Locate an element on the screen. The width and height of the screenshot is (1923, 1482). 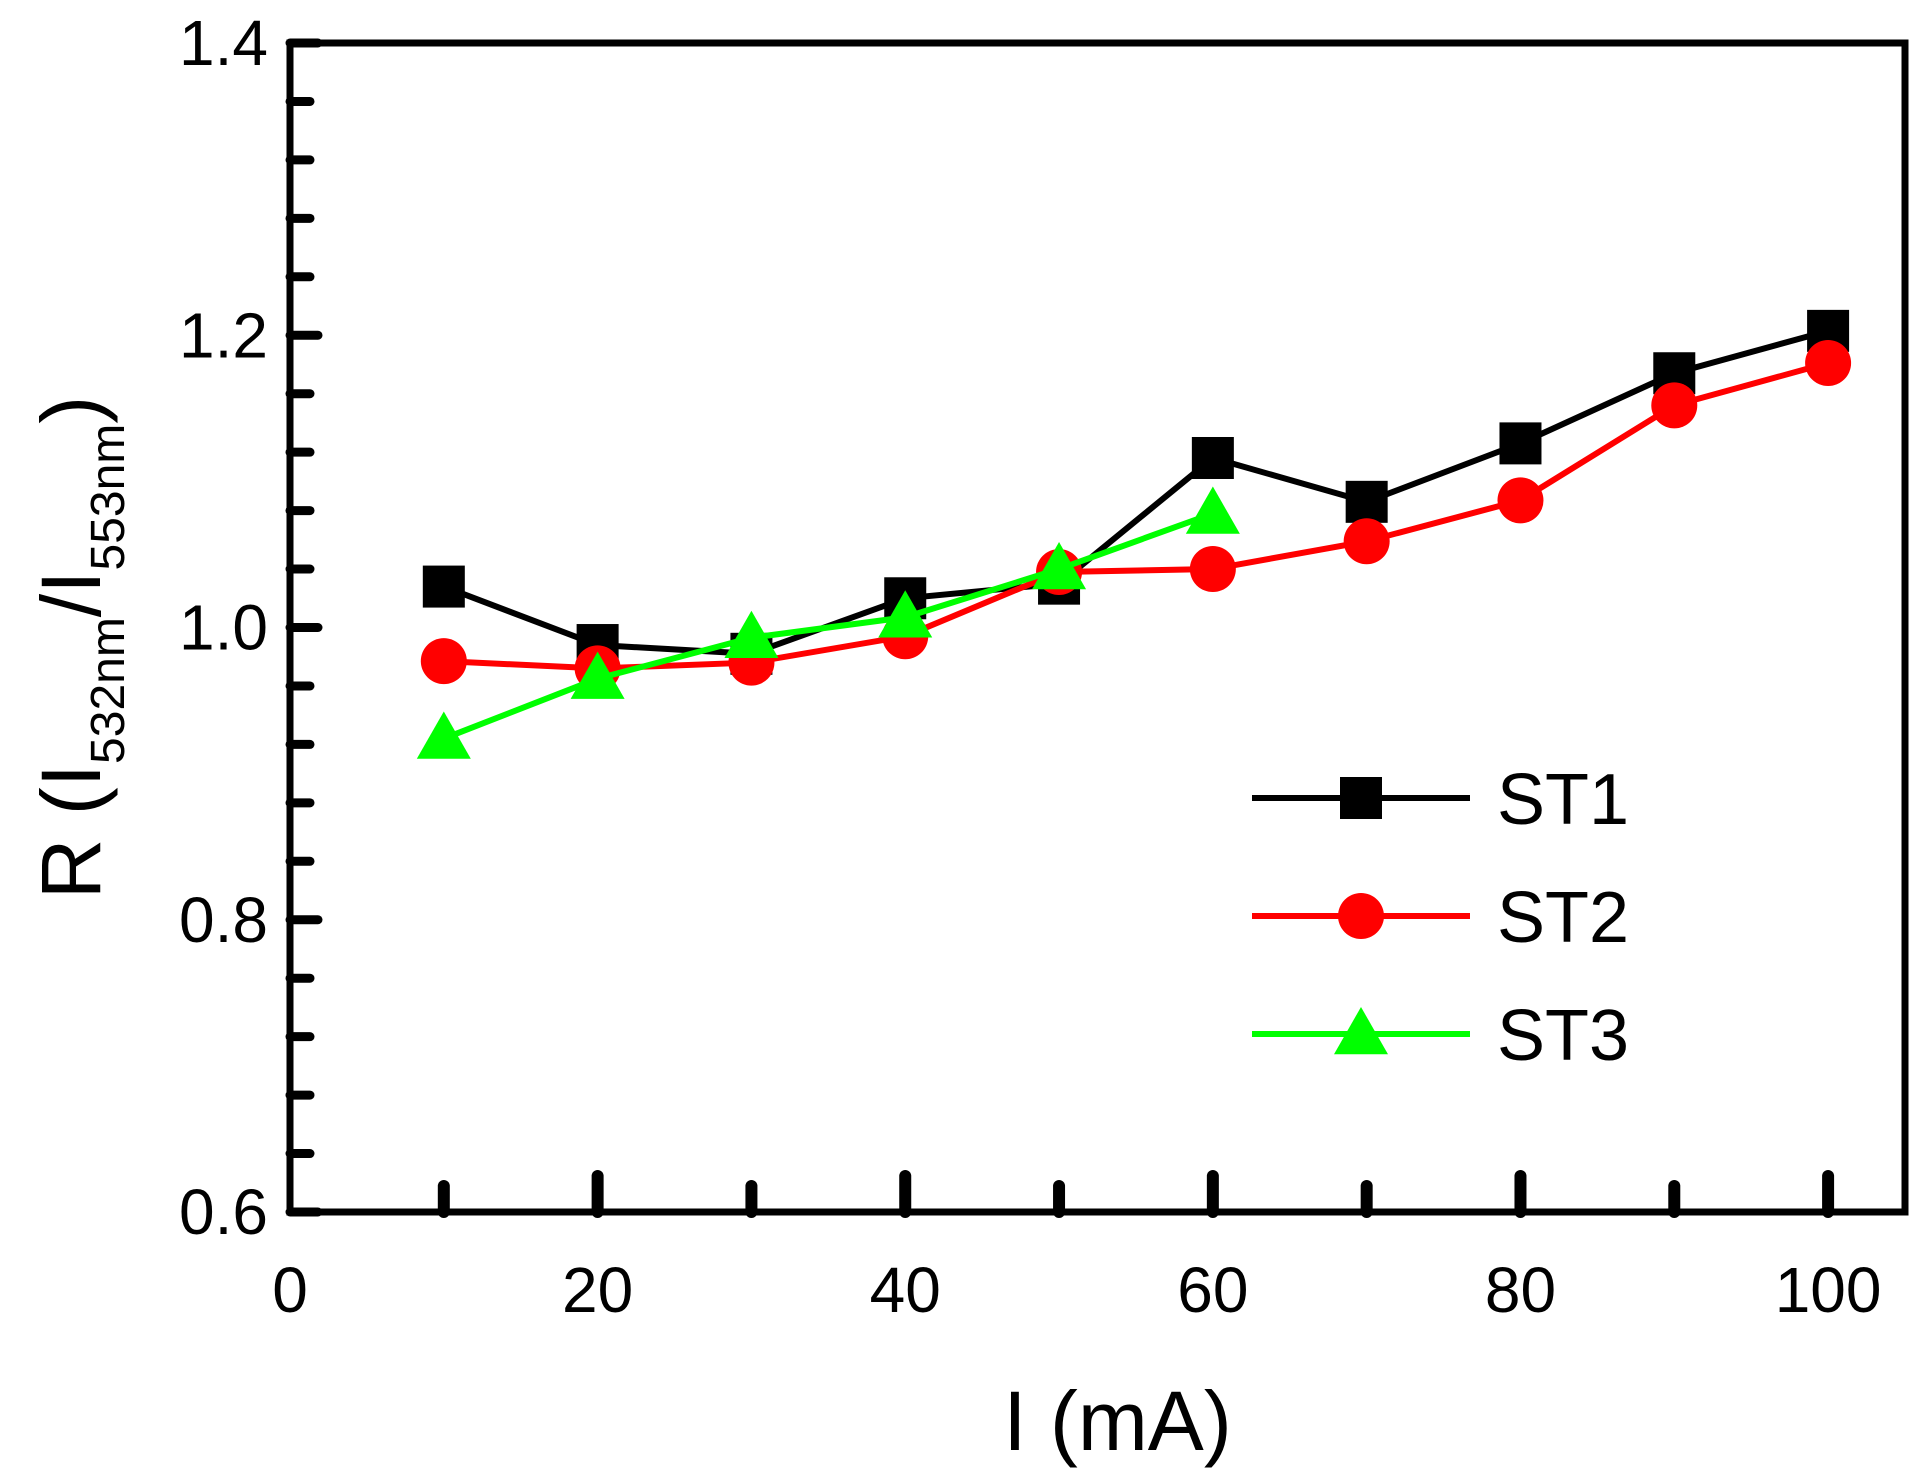
y-tick-label: 0.6 is located at coordinates (223, 1212).